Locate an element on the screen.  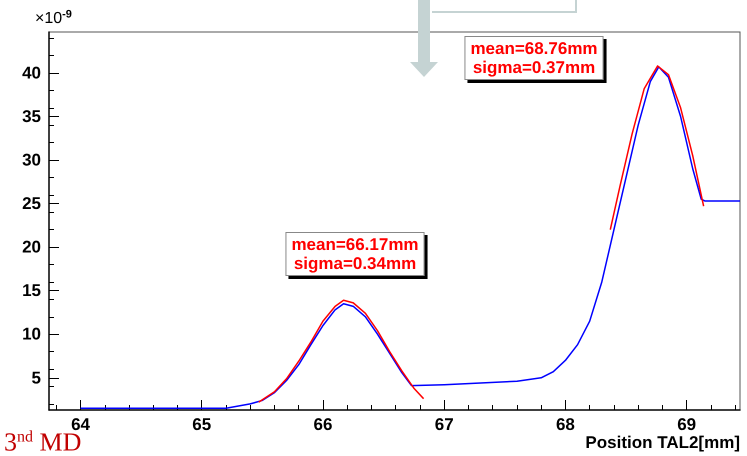
y-tick-label: 5 is located at coordinates (36, 378).